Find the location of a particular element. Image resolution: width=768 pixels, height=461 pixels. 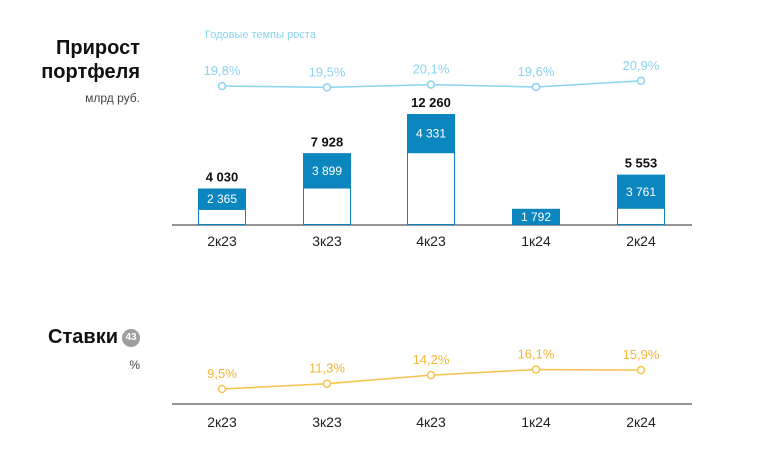

rates-category-label-4: 2к24 is located at coordinates (641, 422).